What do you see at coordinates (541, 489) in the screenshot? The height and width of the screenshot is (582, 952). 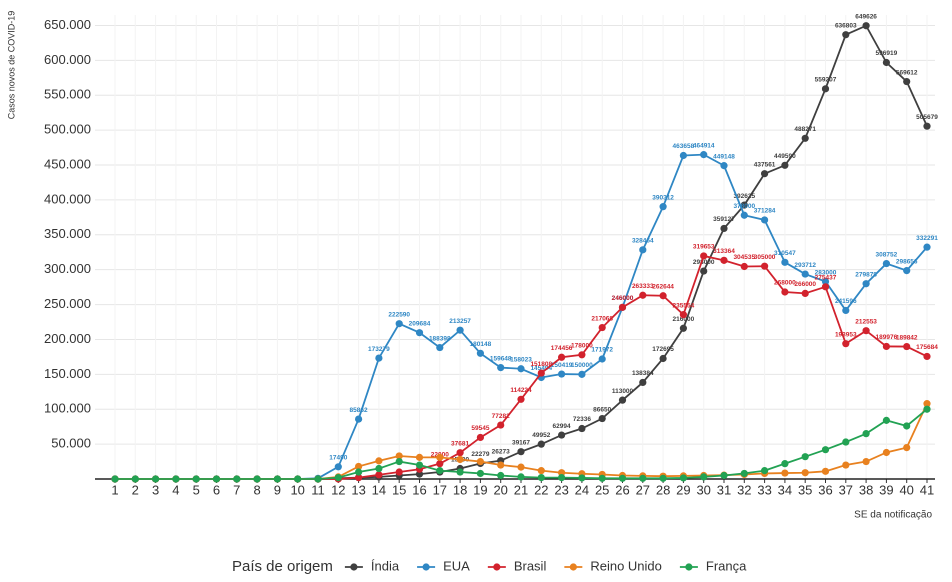 I see `x-tick-label: 22` at bounding box center [541, 489].